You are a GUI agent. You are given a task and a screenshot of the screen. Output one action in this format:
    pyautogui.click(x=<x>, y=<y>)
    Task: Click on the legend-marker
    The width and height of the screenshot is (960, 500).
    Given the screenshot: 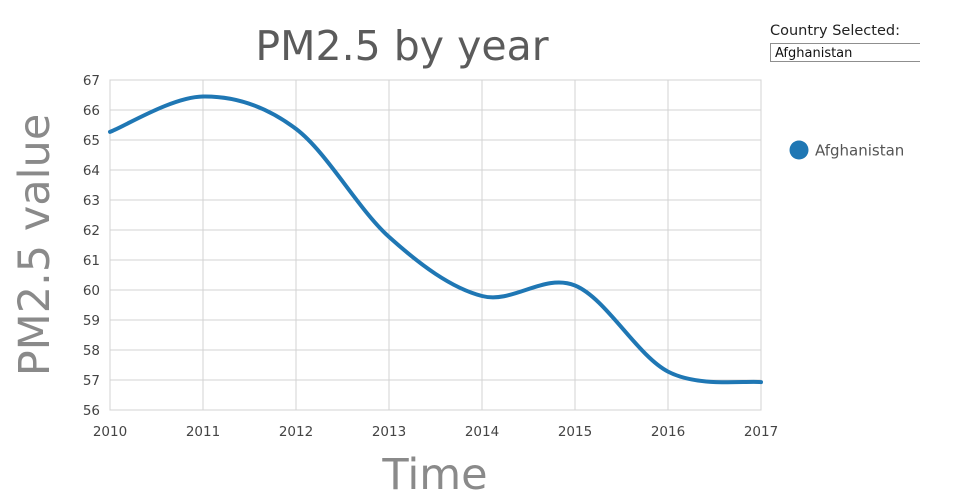 What is the action you would take?
    pyautogui.click(x=799, y=150)
    